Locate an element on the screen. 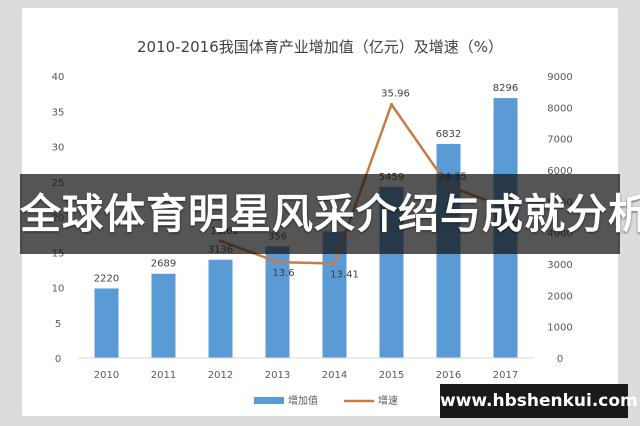 The image size is (640, 426). y-right-tick-label: 9000 is located at coordinates (559, 77).